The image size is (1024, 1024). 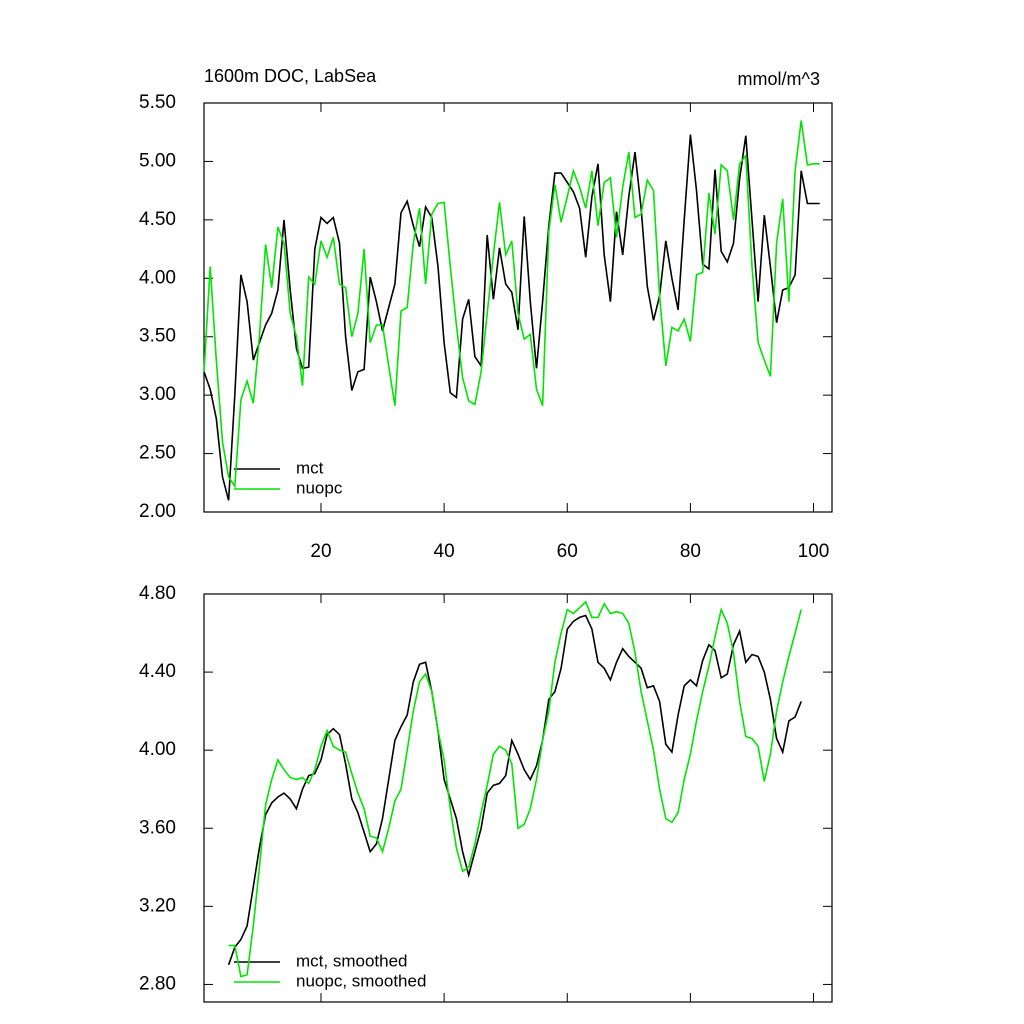 I want to click on y-tick-label: 3.50, so click(x=157, y=336).